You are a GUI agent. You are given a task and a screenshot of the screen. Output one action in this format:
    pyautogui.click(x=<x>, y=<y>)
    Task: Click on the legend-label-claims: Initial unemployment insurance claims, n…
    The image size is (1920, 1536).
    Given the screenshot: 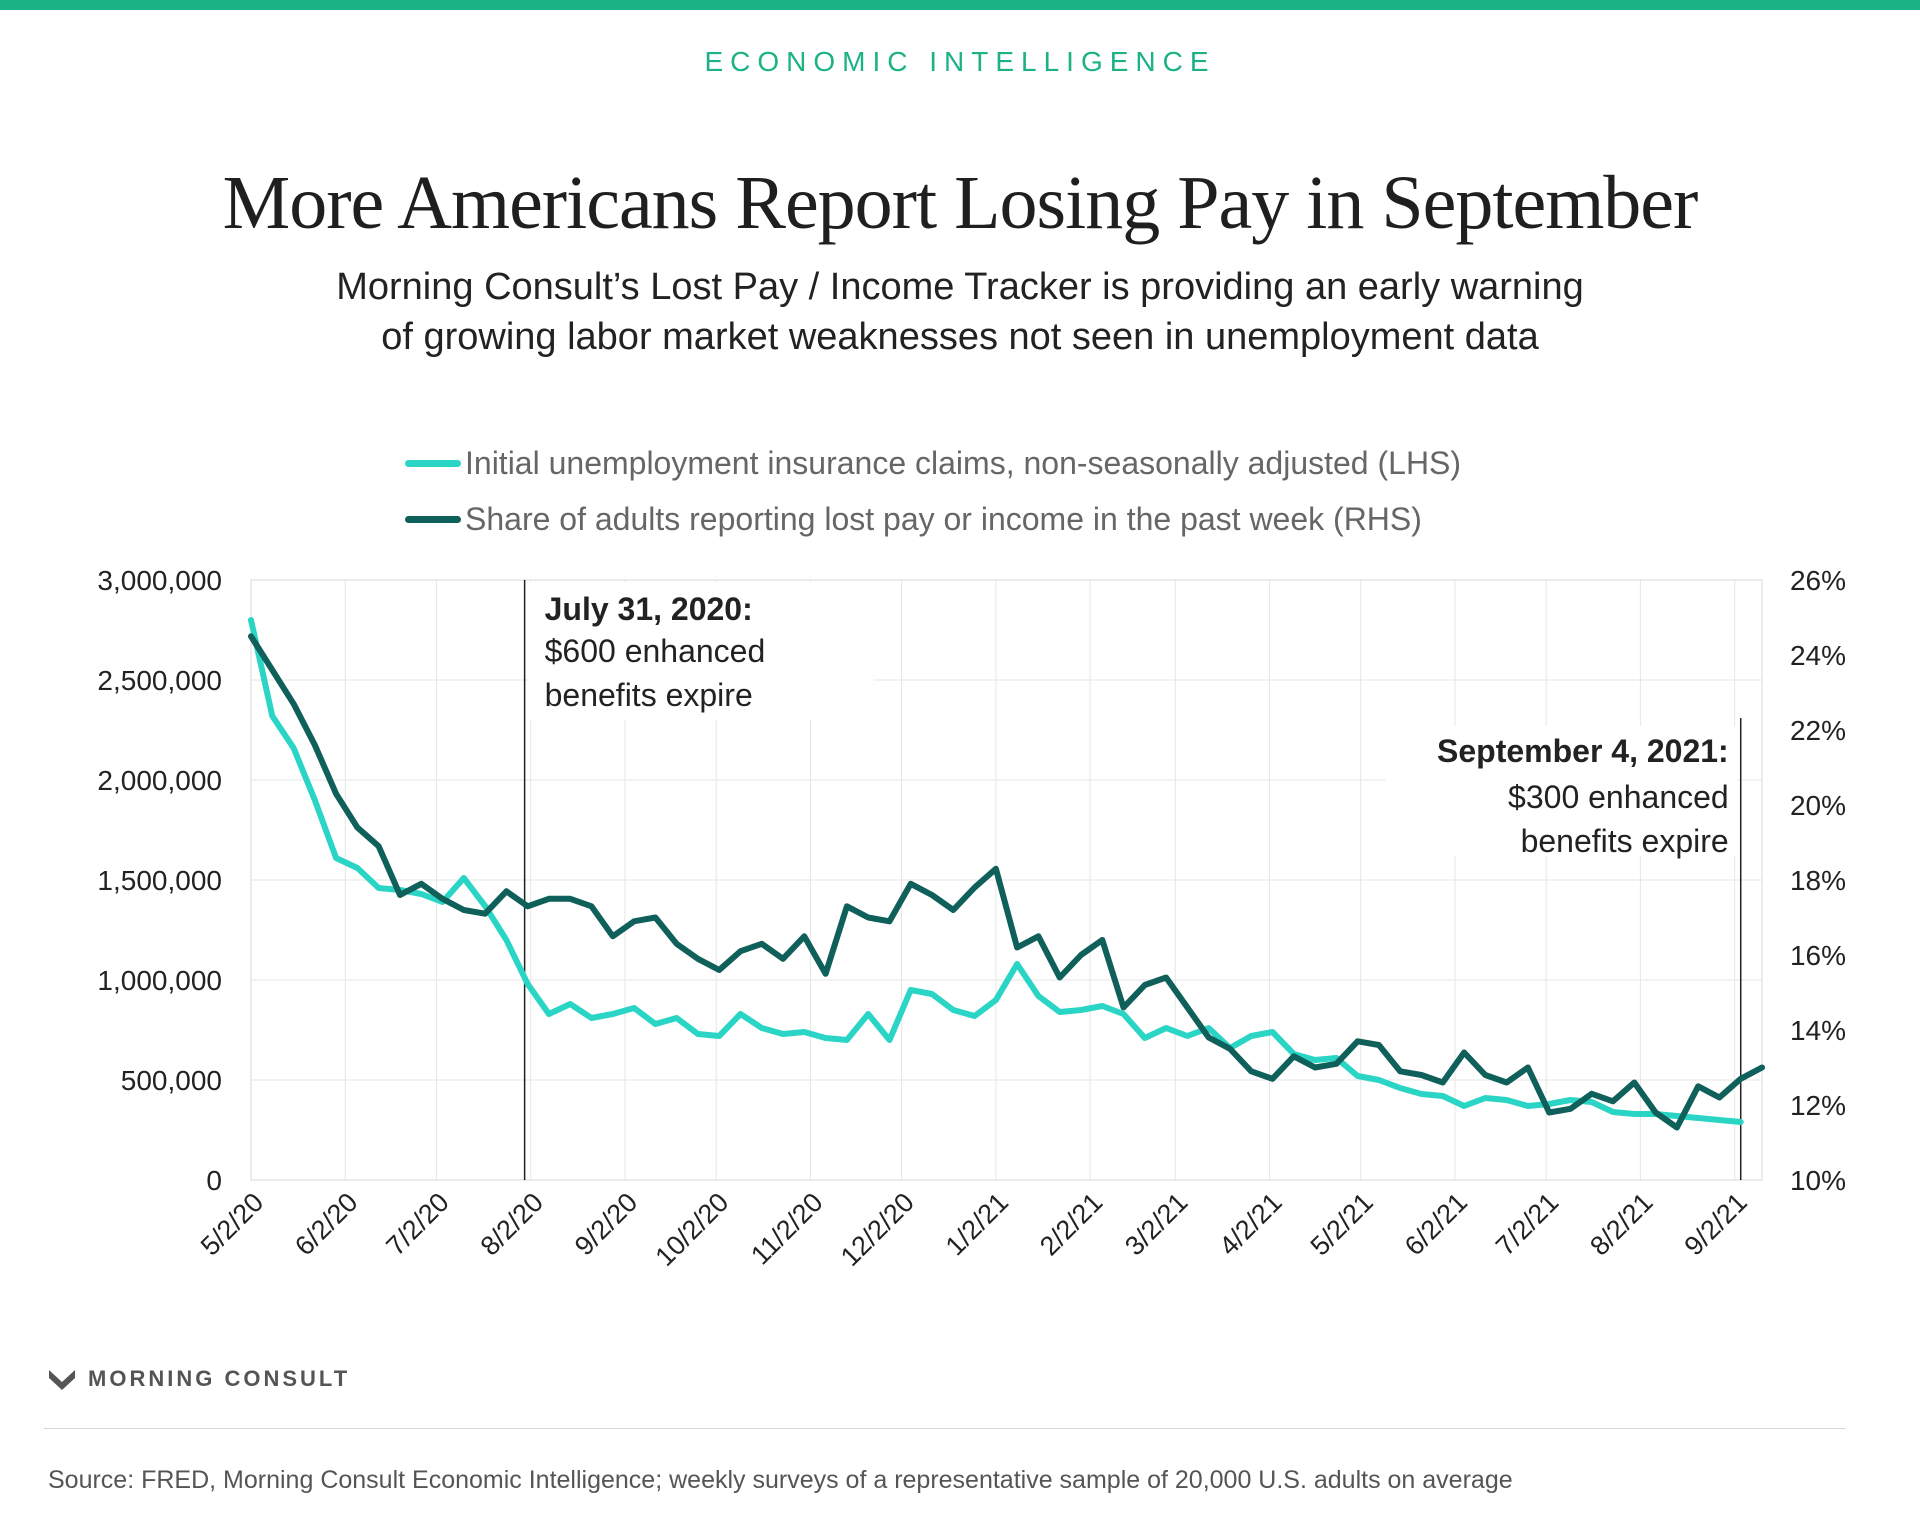 What is the action you would take?
    pyautogui.click(x=963, y=462)
    